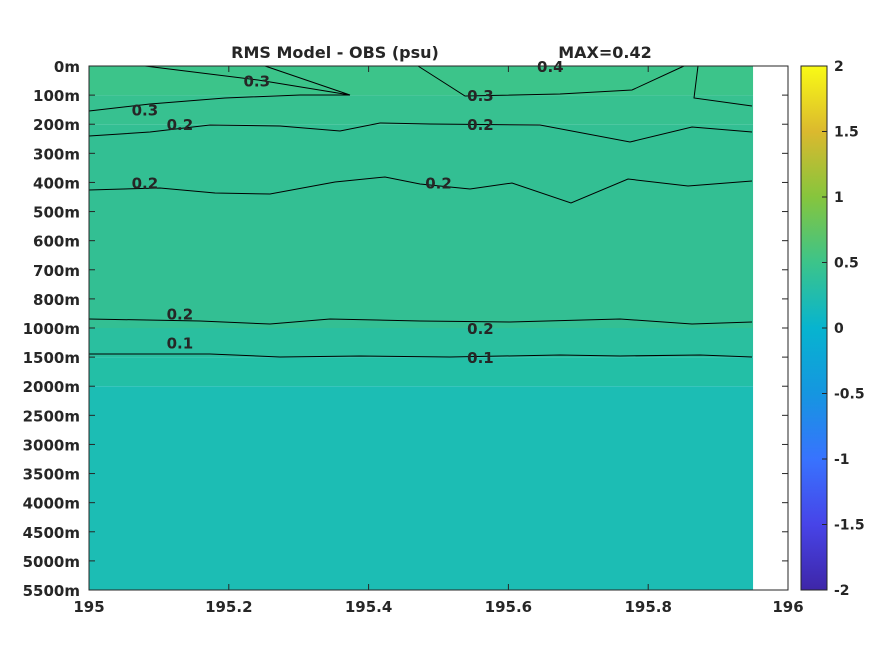  Describe the element at coordinates (51, 533) in the screenshot. I see `y-tick-label: 4500m` at that location.